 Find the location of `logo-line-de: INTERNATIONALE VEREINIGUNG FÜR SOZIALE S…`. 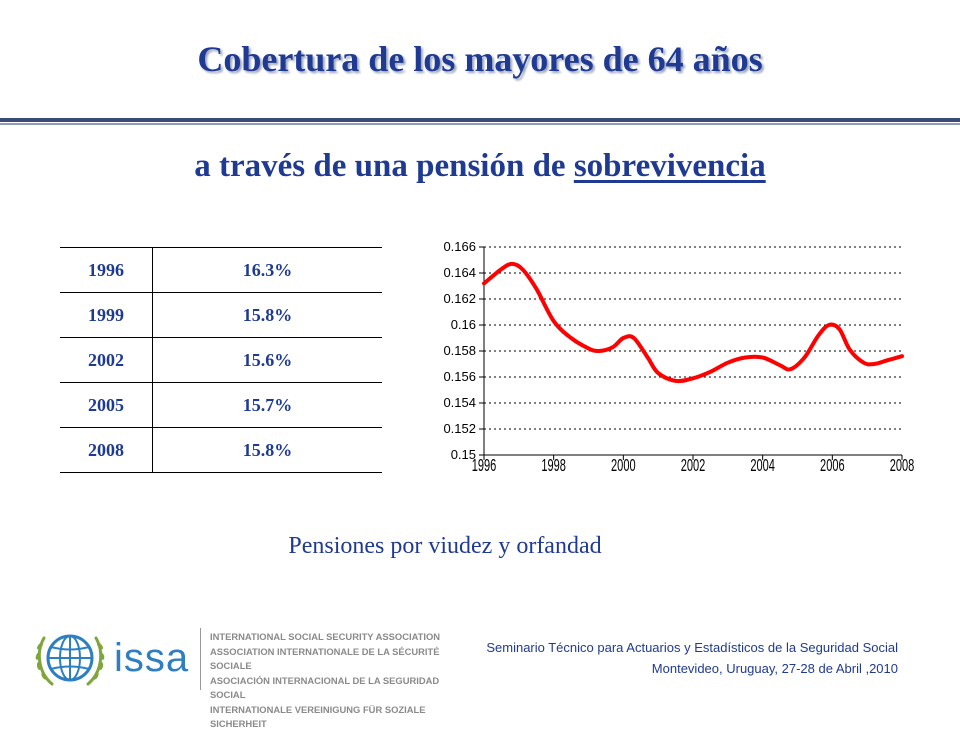

logo-line-de: INTERNATIONALE VEREINIGUNG FÜR SOZIALE S… is located at coordinates (318, 716).